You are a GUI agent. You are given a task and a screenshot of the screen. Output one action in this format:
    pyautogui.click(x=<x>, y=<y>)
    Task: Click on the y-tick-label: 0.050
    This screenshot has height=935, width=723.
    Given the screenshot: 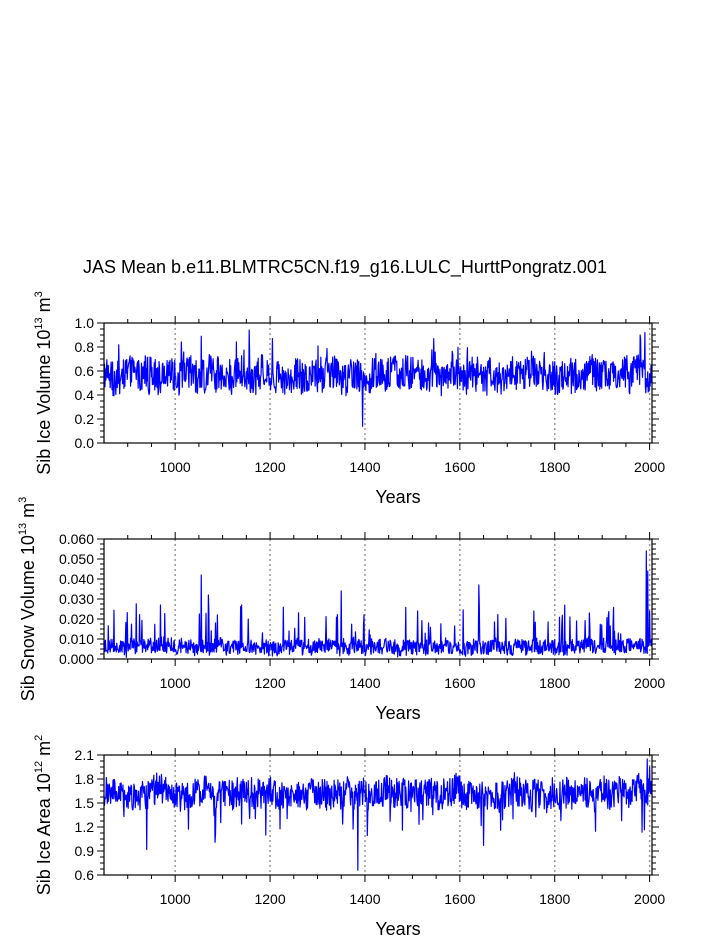 What is the action you would take?
    pyautogui.click(x=76, y=559)
    